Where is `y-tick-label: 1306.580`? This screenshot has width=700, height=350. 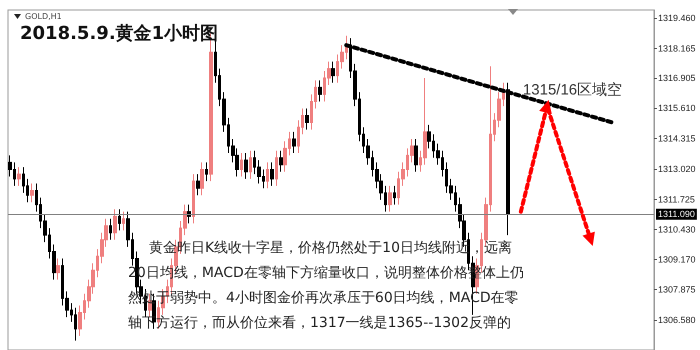
y-tick-label: 1306.580 is located at coordinates (677, 319).